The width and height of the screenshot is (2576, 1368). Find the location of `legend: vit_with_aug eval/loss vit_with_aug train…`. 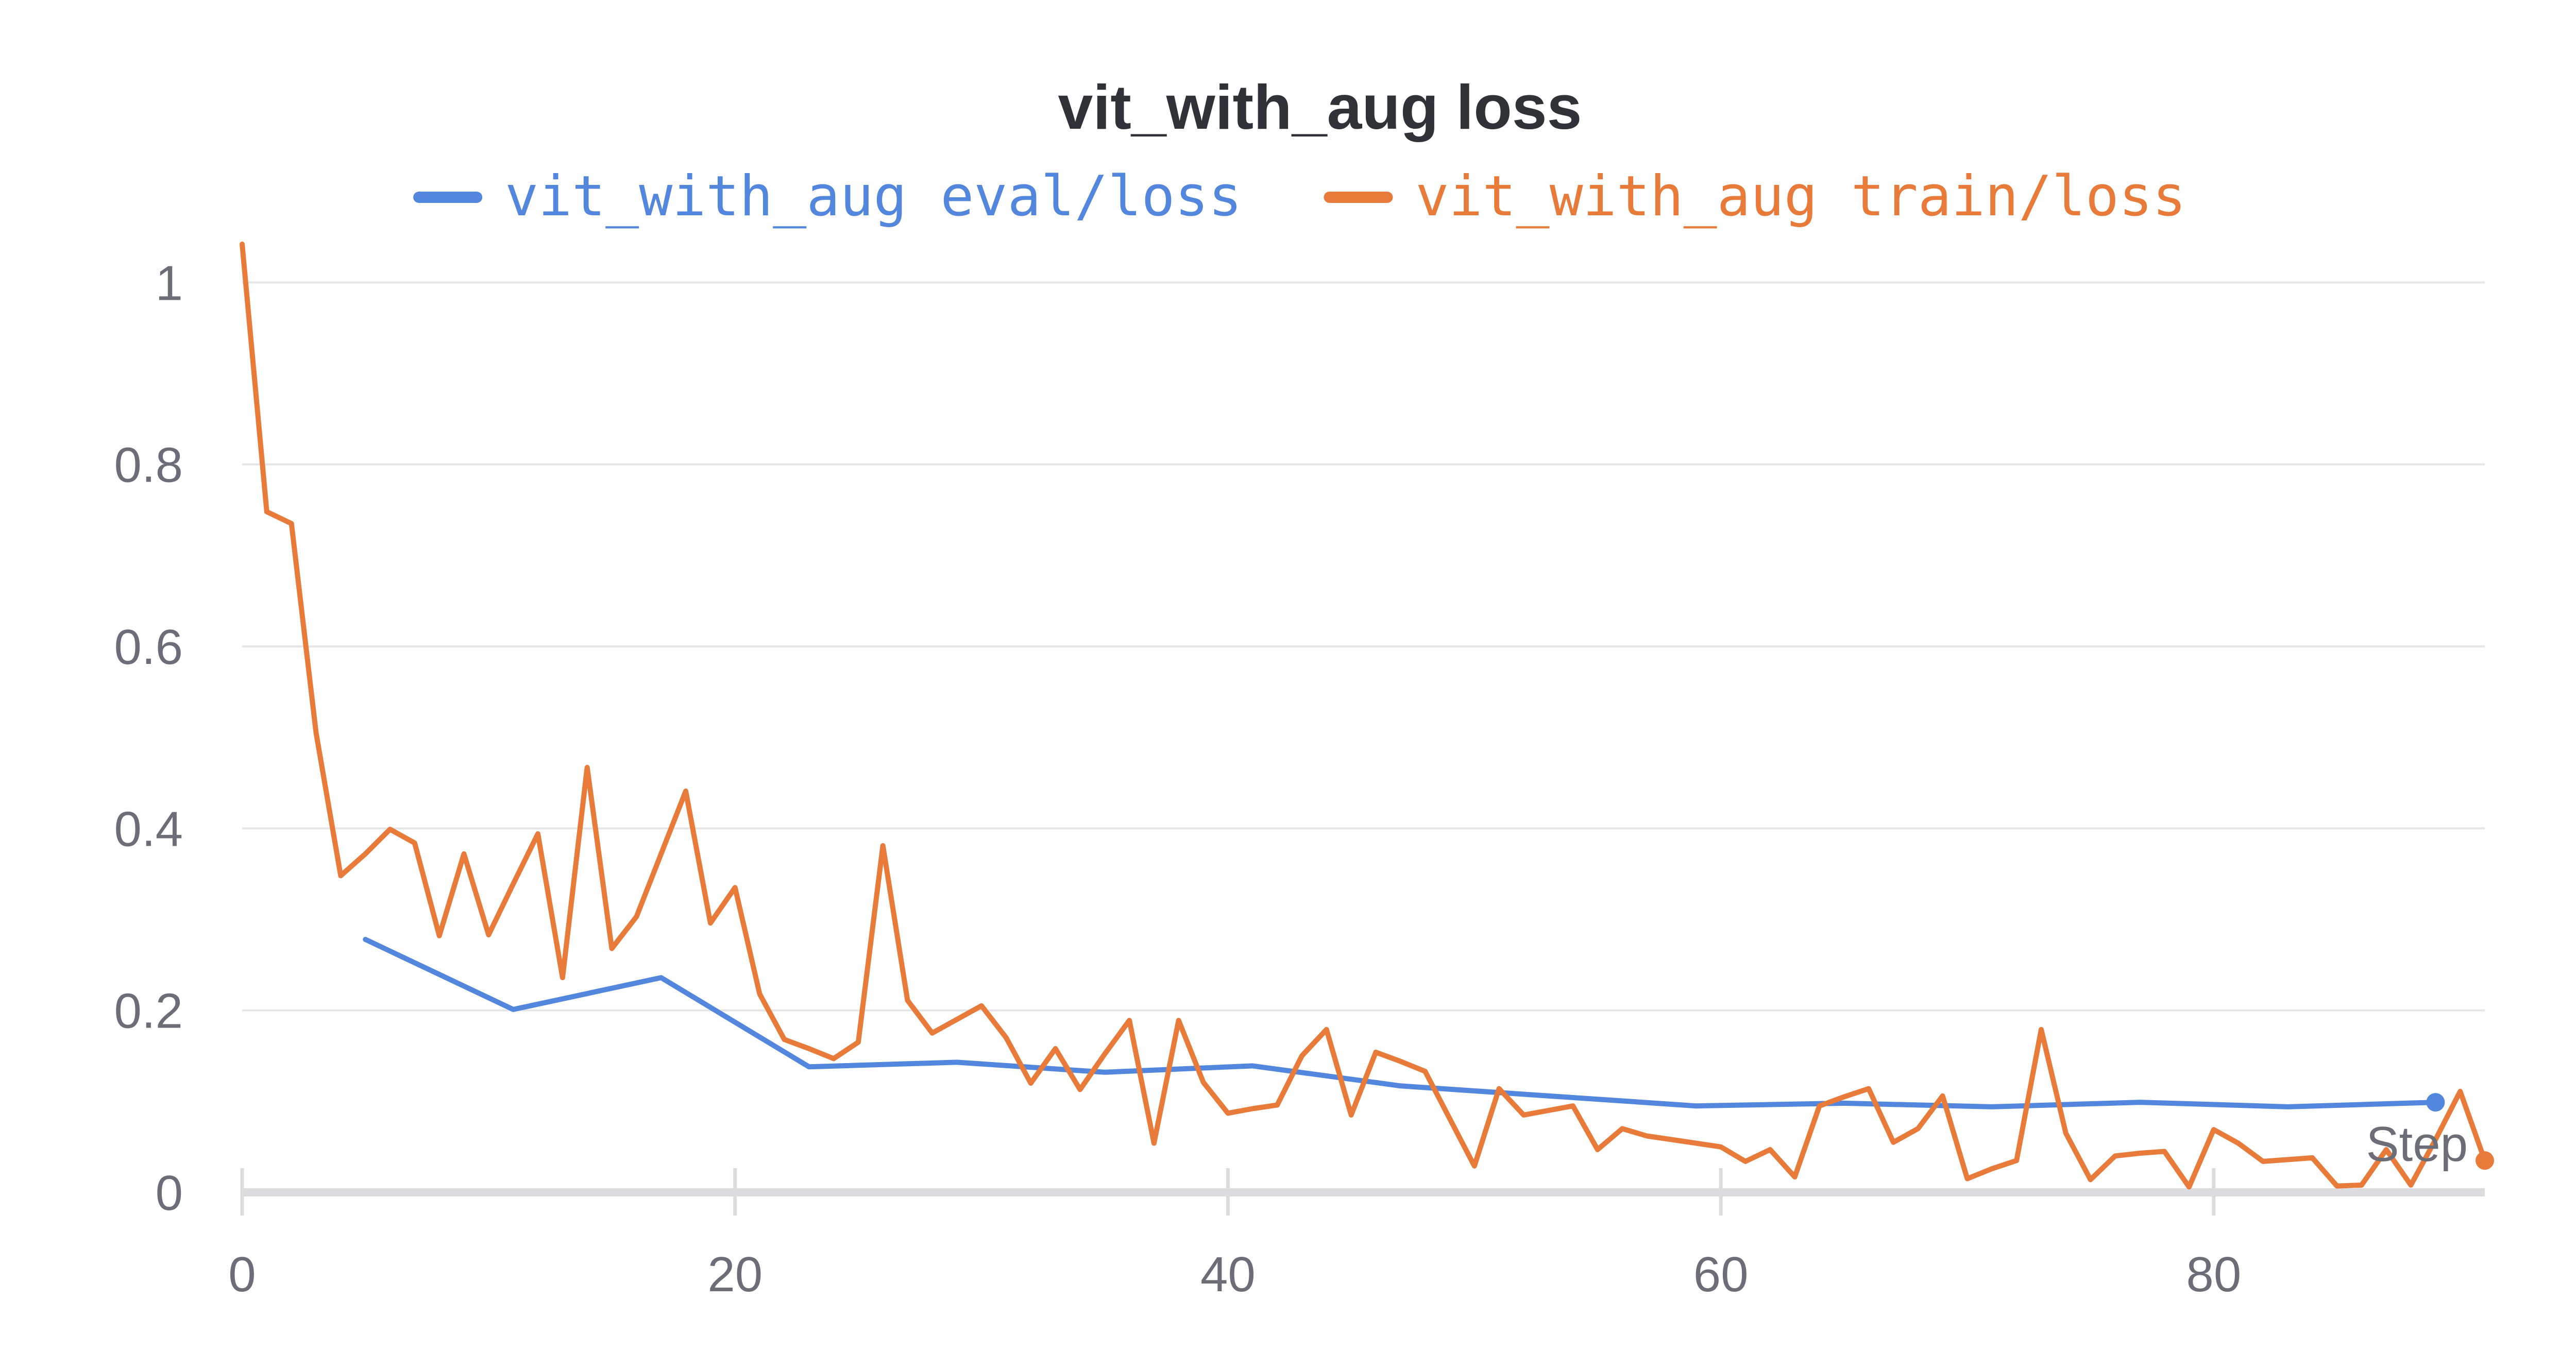

legend: vit_with_aug eval/loss vit_with_aug train… is located at coordinates (1299, 196).